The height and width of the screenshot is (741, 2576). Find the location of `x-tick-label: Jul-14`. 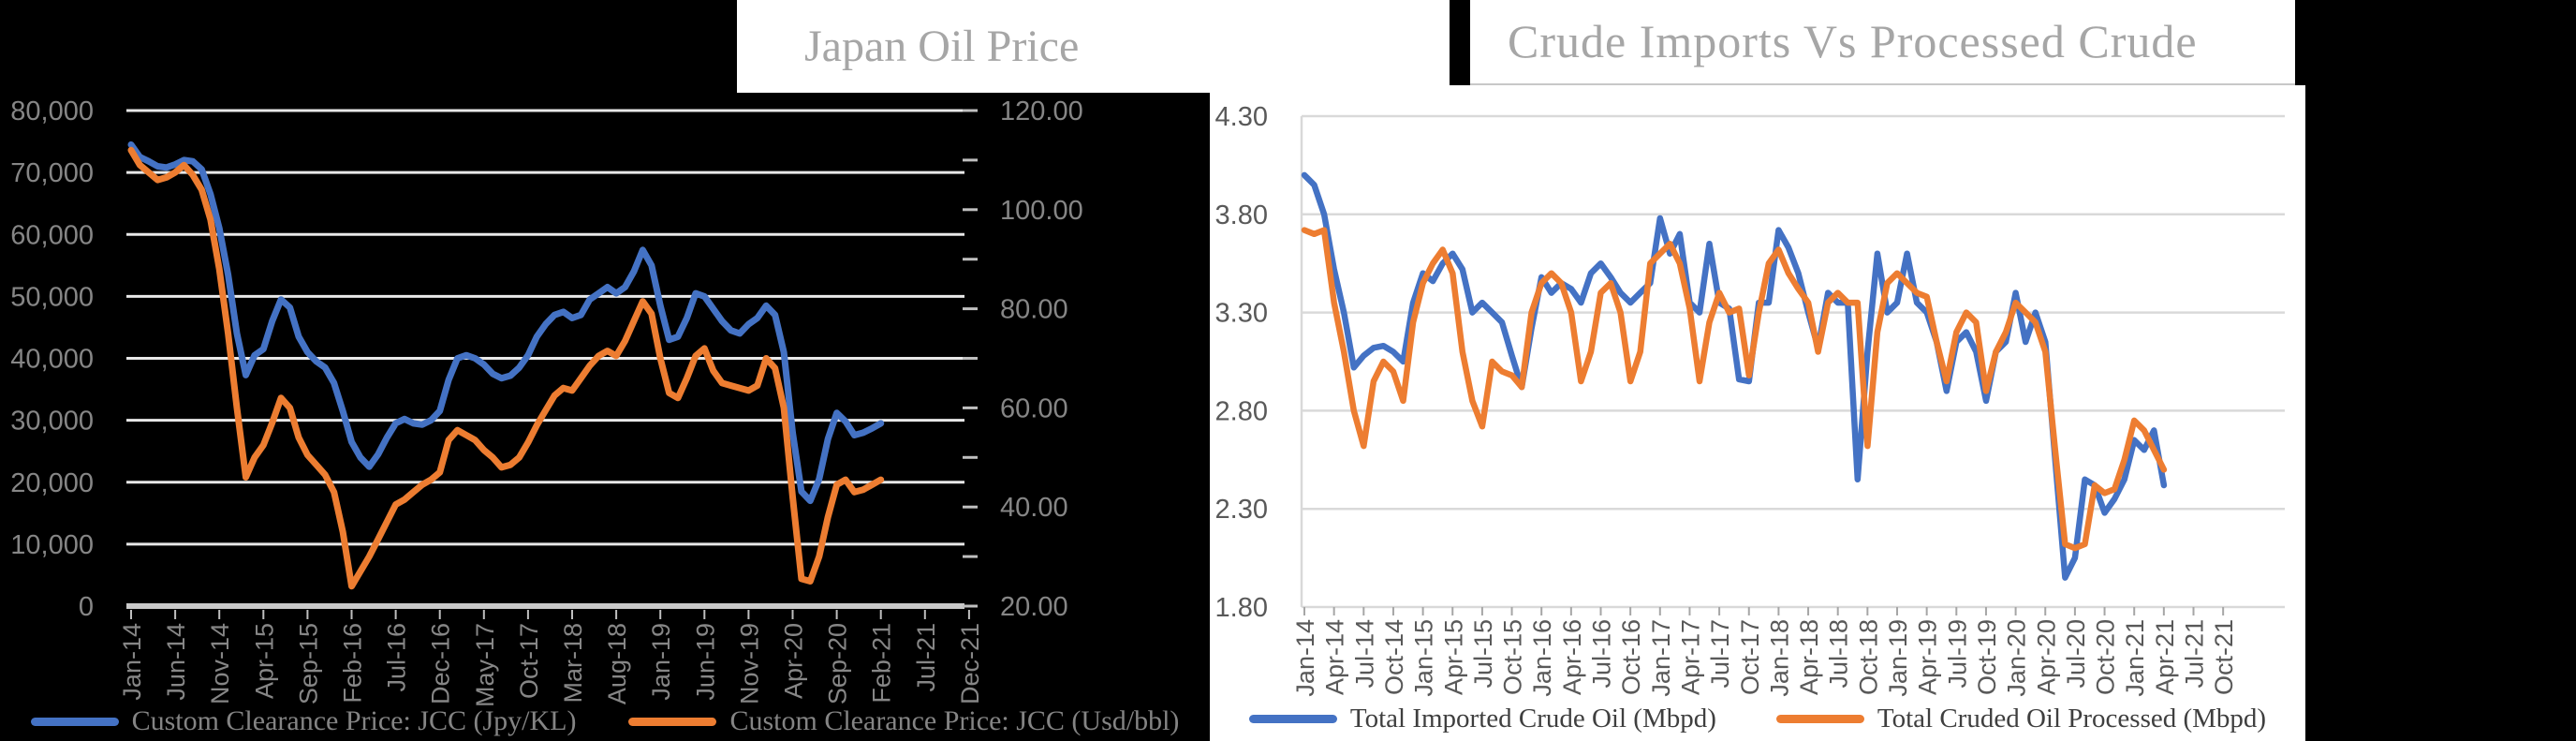

x-tick-label: Jul-14 is located at coordinates (1364, 654).